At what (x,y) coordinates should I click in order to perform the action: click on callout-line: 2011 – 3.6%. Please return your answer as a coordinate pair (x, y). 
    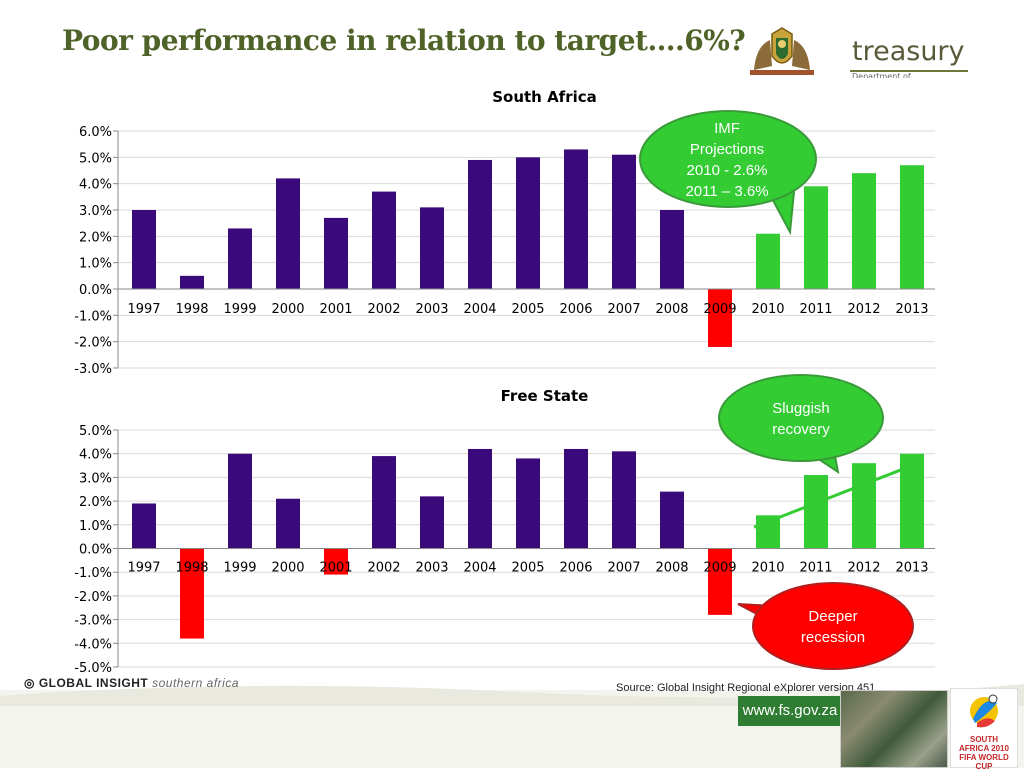
    Looking at the image, I should click on (727, 191).